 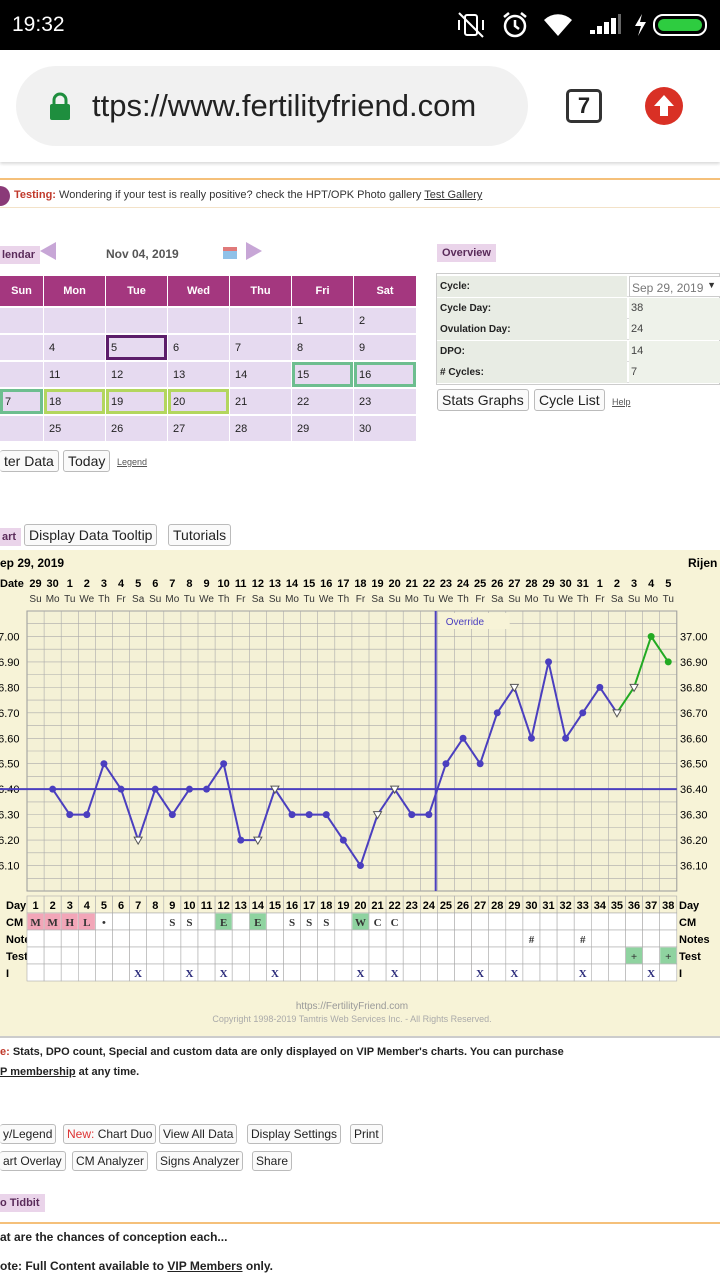 I want to click on cycle-list-button: Cycle List, so click(x=569, y=400).